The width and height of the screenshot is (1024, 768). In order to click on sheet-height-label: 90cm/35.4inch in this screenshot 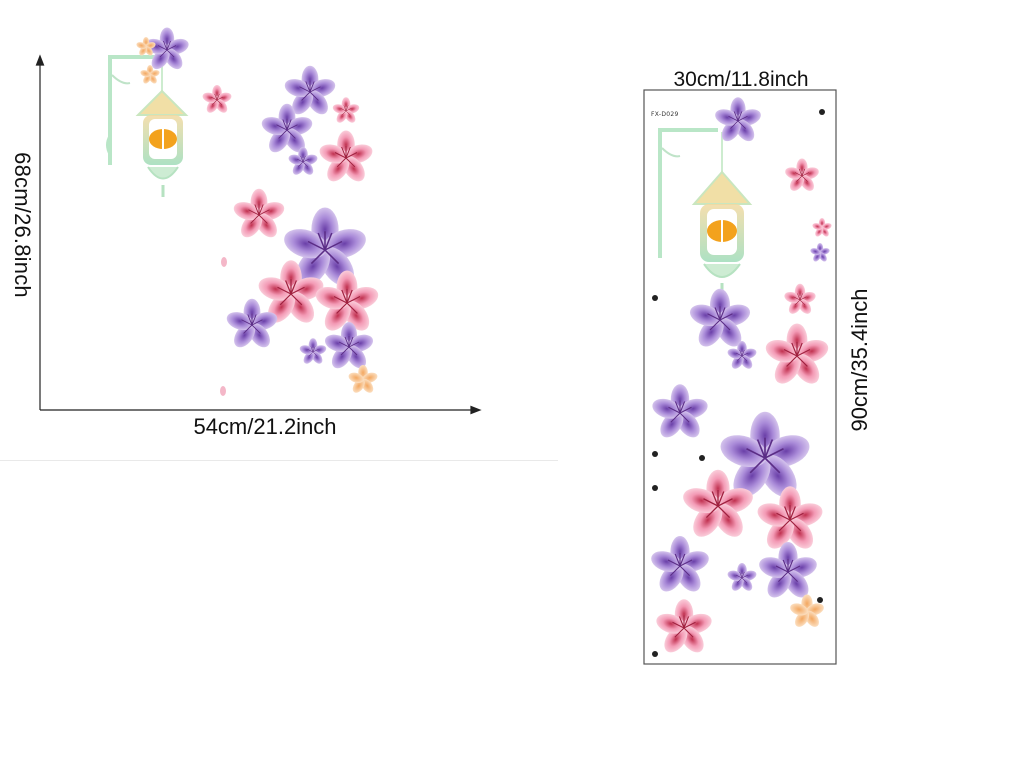, I will do `click(859, 360)`.